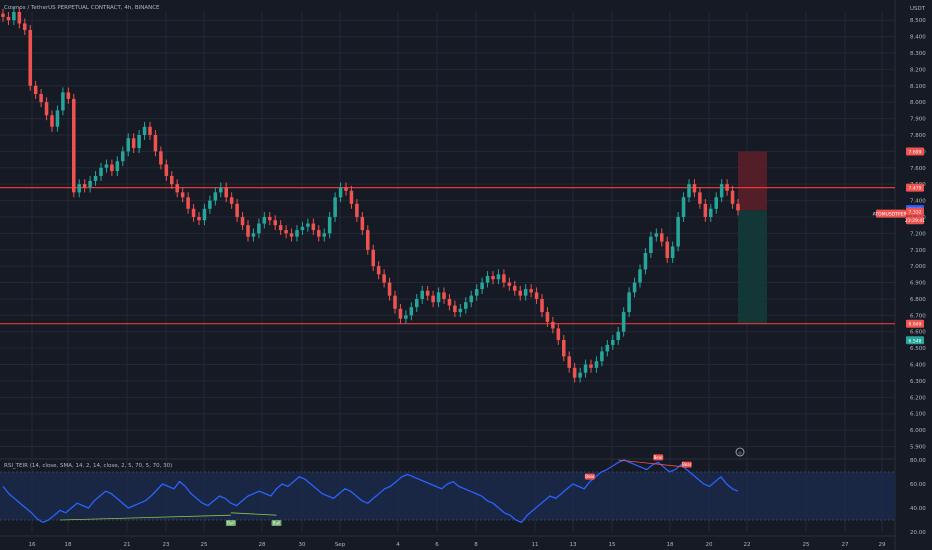 The height and width of the screenshot is (550, 932). Describe the element at coordinates (747, 545) in the screenshot. I see `x-axis-tick-label: 22` at that location.